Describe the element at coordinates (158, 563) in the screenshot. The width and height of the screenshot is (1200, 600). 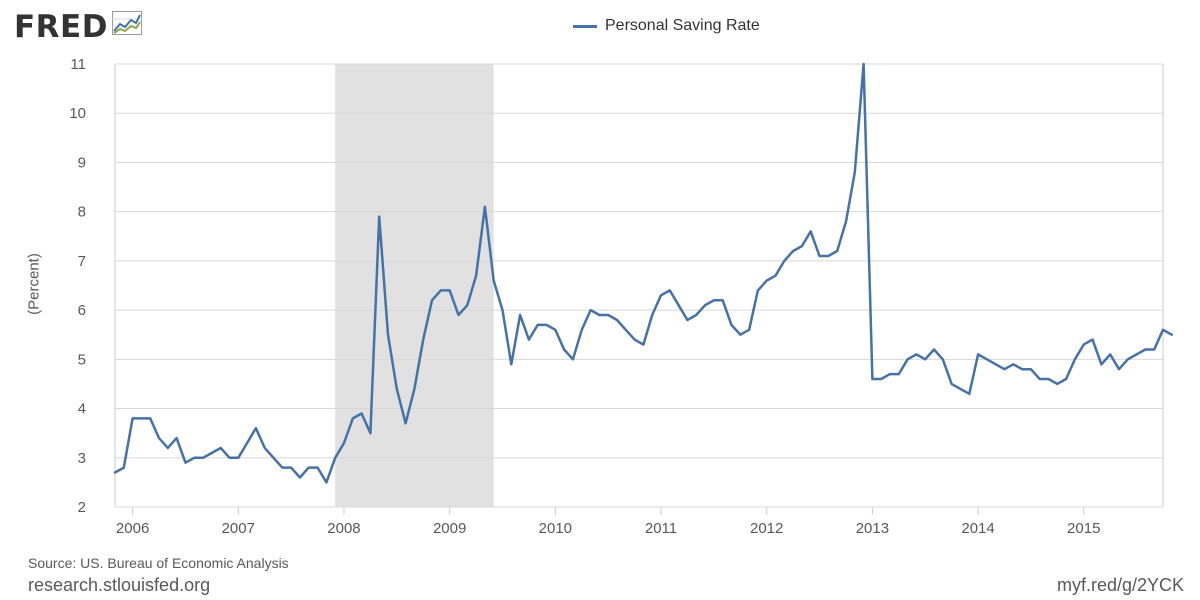
I see `source-note: Source: US. Bureau of Economic Analysis` at that location.